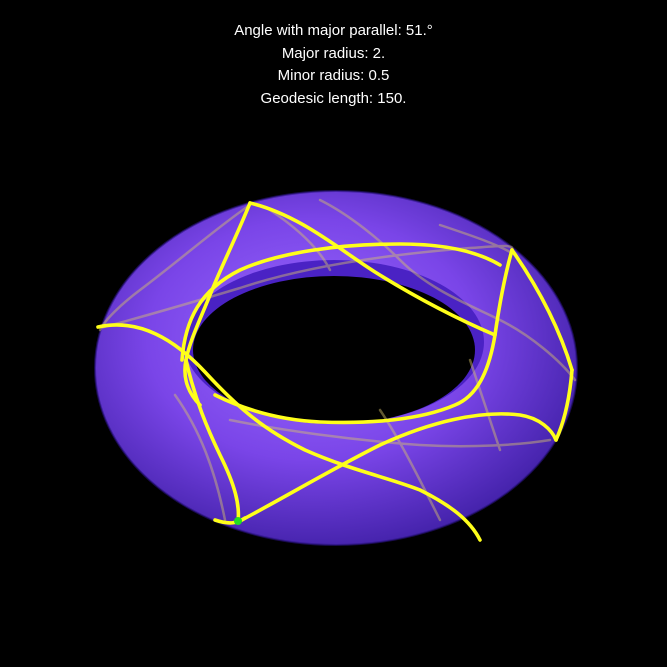  Describe the element at coordinates (333, 98) in the screenshot. I see `geodesic-length-label: Geodesic length: 150.` at that location.